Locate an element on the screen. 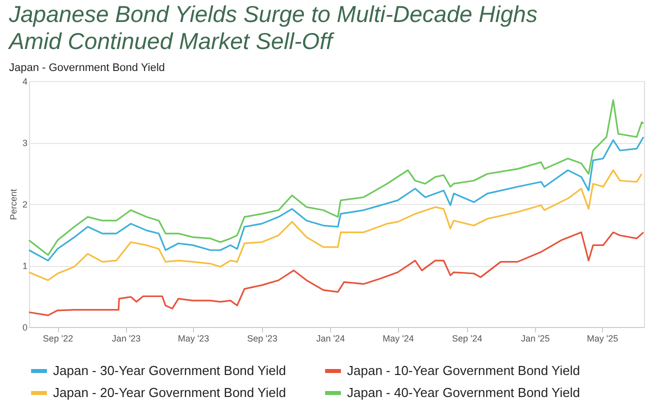  y-tick-label: 4 is located at coordinates (25, 81).